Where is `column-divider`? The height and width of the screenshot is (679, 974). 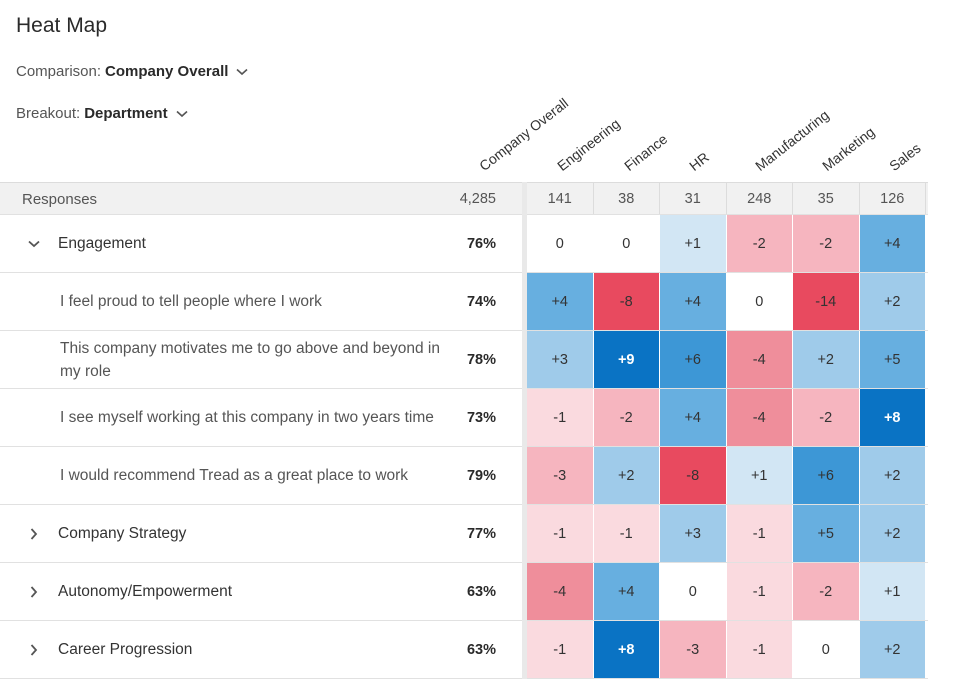
column-divider is located at coordinates (524, 430).